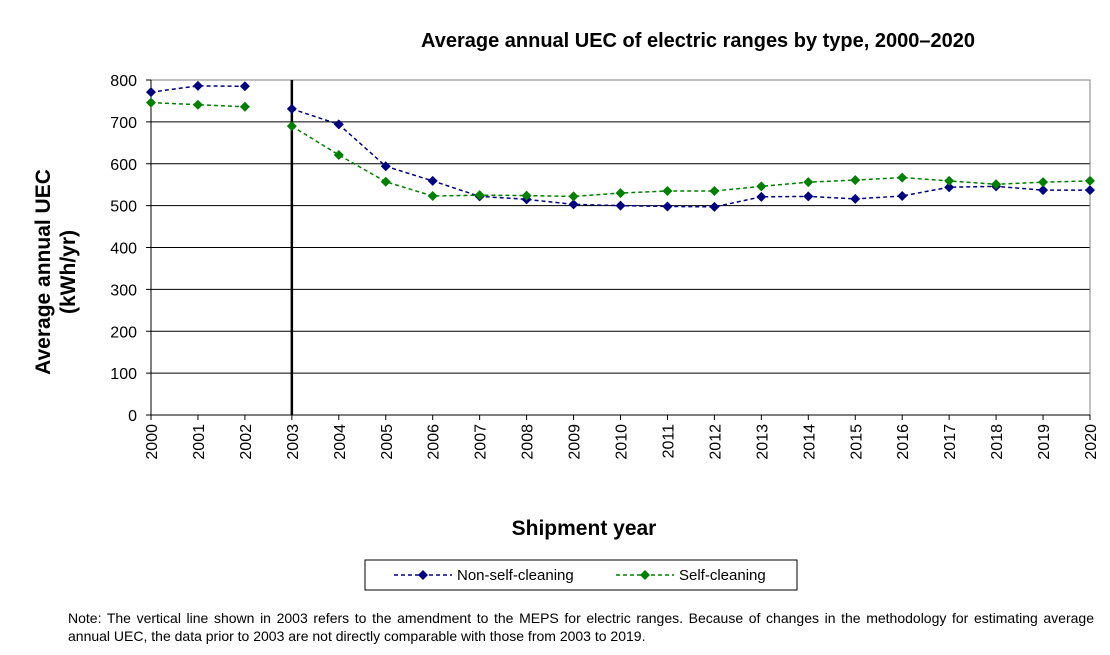 The image size is (1110, 655). I want to click on x-tick-label: 2008, so click(528, 442).